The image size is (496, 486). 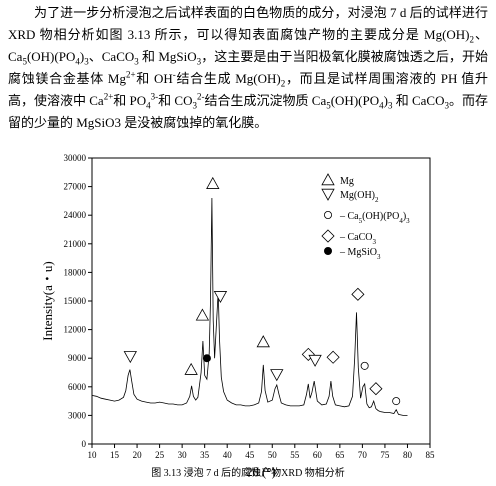 I want to click on legend-text-run: 4, so click(x=401, y=221).